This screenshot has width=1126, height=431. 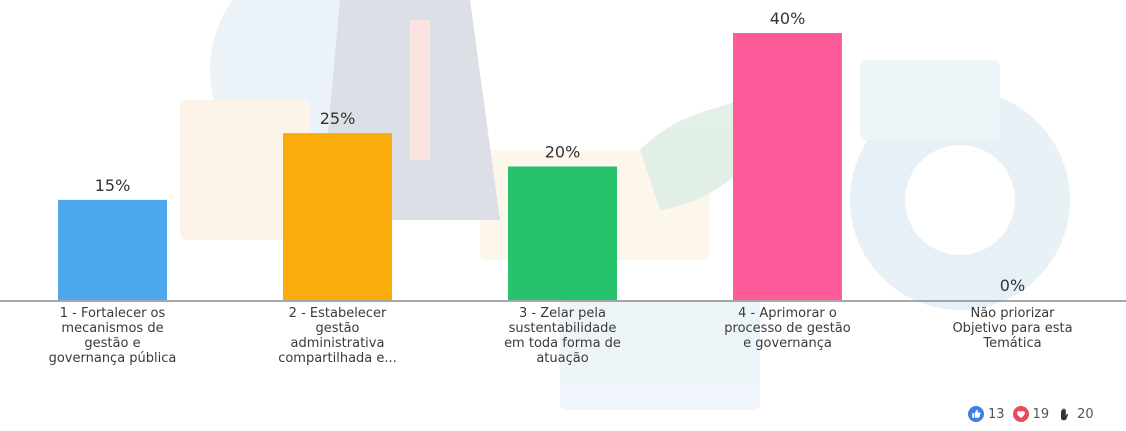 What do you see at coordinates (562, 313) in the screenshot?
I see `category-label-3-line-1: 3 - Zelar pela` at bounding box center [562, 313].